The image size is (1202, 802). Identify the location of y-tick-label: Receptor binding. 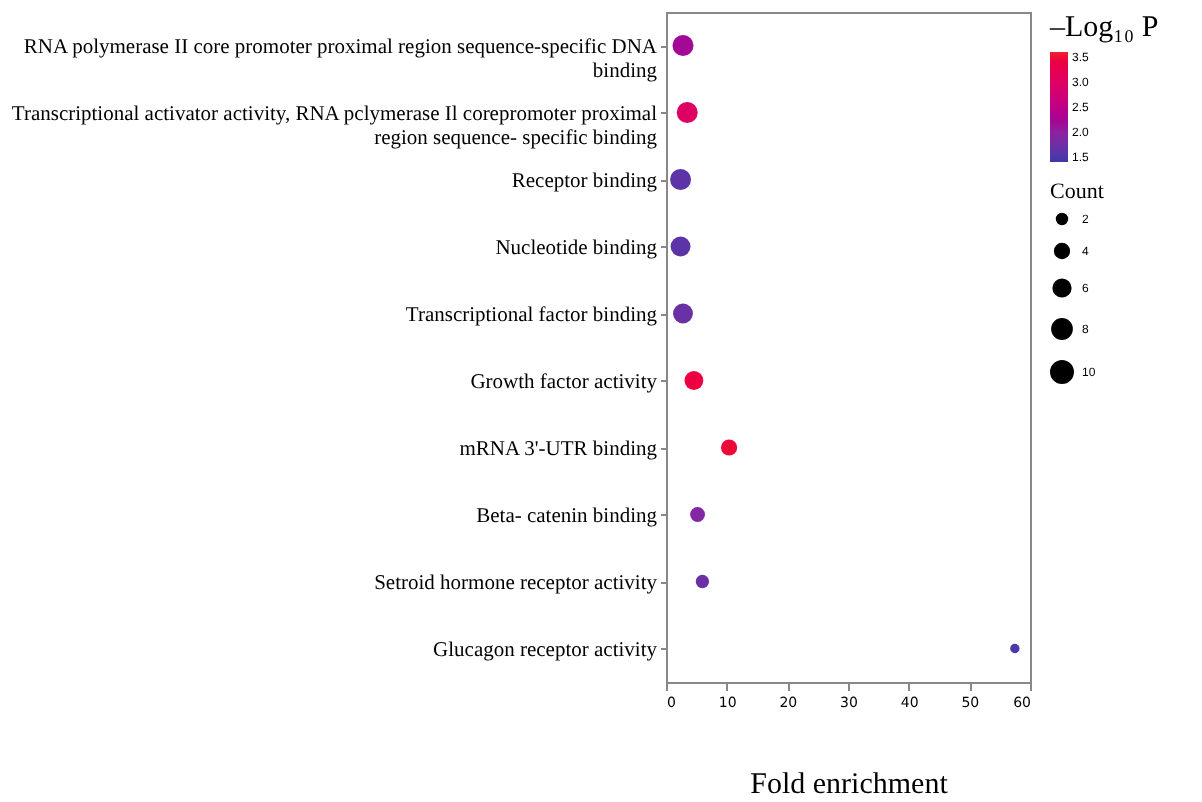
(585, 181).